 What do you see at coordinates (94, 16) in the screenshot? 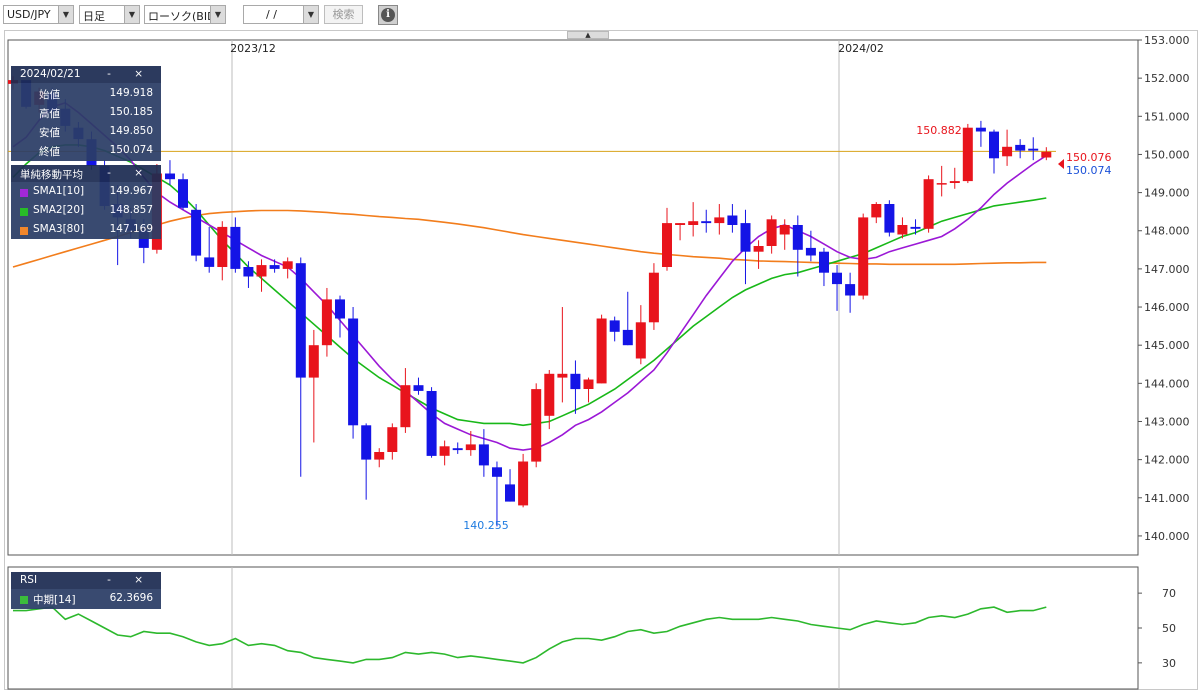
I see `timeframe-value: 日足` at bounding box center [94, 16].